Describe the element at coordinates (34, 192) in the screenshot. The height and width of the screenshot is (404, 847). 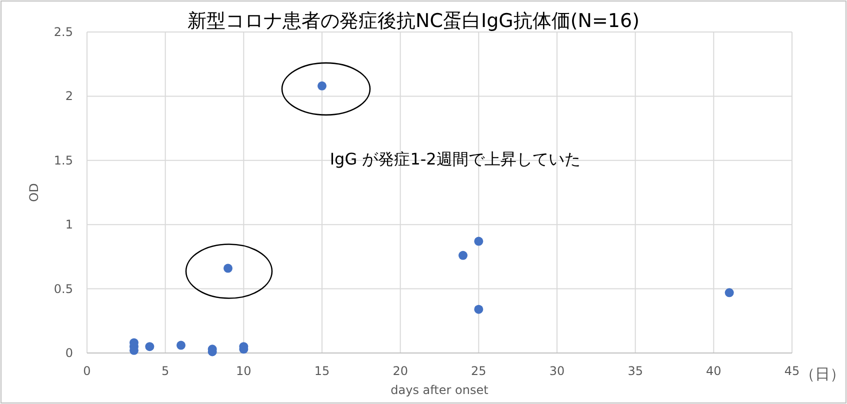
I see `y-axis-title: OD` at that location.